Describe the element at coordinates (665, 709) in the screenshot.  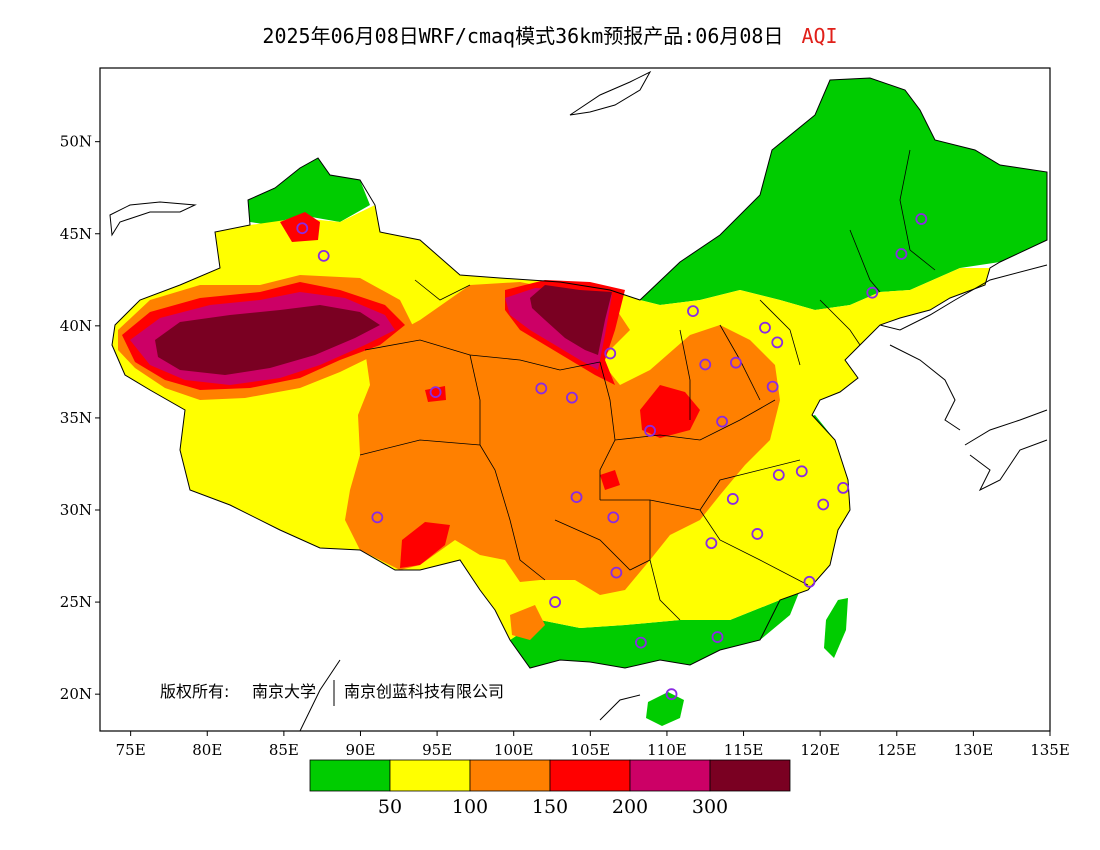
I see `region-hainan-green` at that location.